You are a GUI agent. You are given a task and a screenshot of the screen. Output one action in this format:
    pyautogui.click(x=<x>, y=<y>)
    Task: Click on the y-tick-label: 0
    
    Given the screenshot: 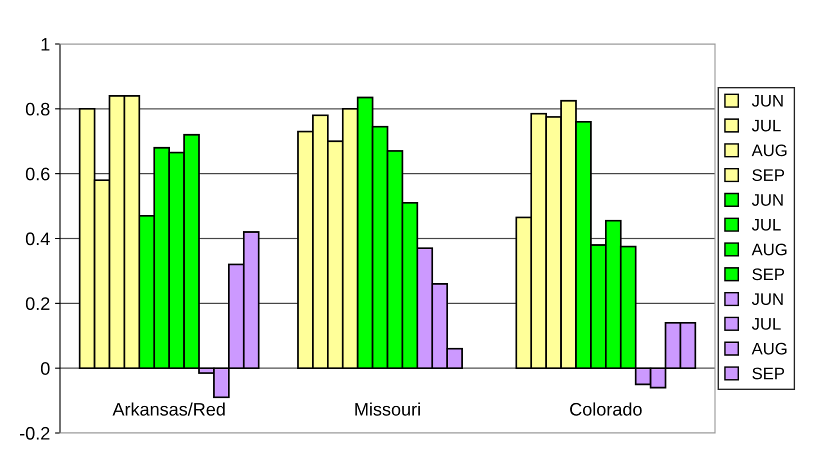 What is the action you would take?
    pyautogui.click(x=45, y=368)
    